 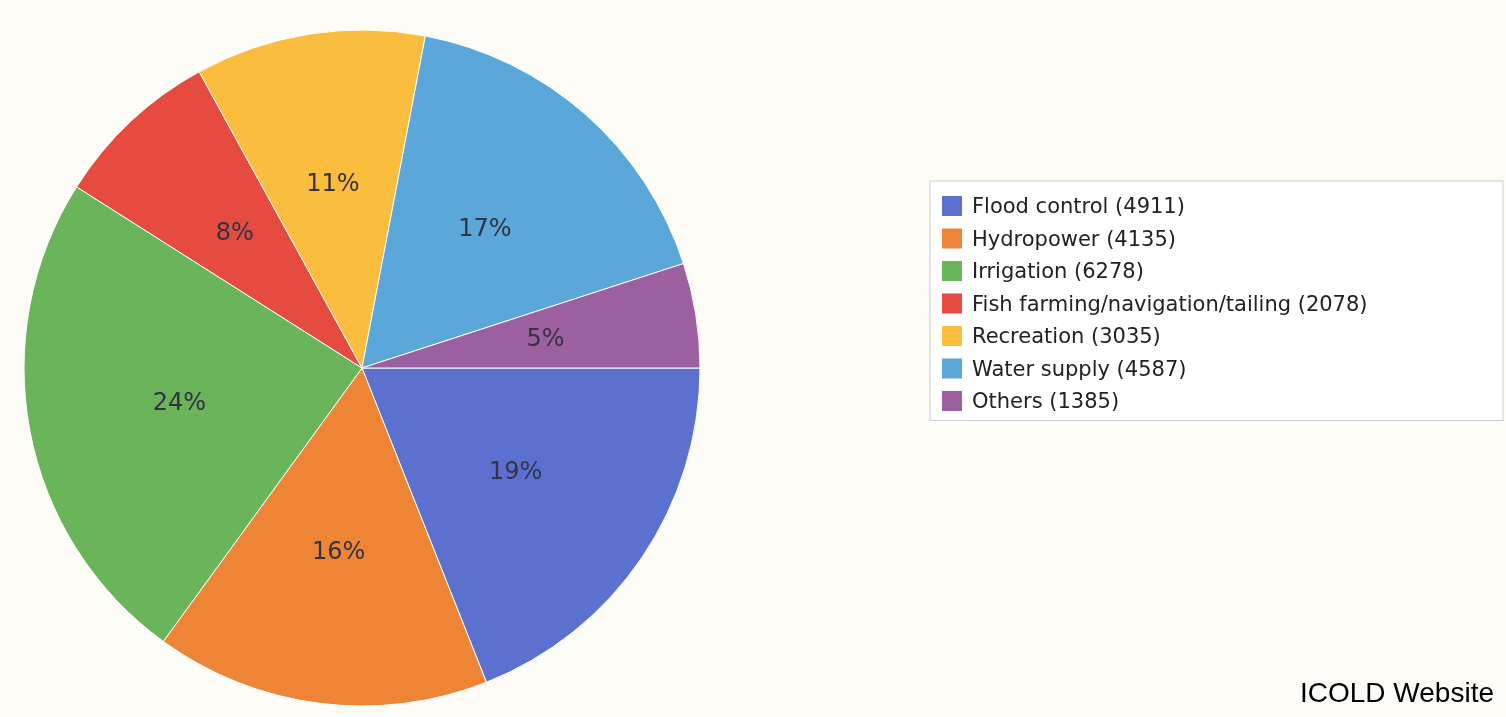 I want to click on legend-label: Others (1385), so click(x=1046, y=401).